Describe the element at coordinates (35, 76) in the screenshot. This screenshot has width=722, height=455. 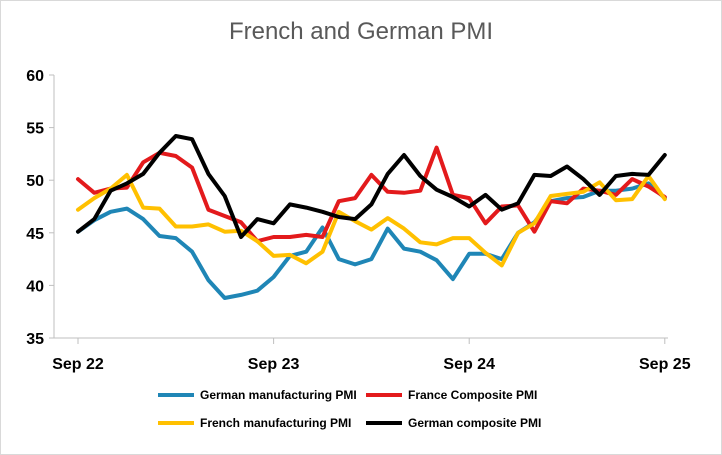
I see `y-tick-label: 60` at that location.